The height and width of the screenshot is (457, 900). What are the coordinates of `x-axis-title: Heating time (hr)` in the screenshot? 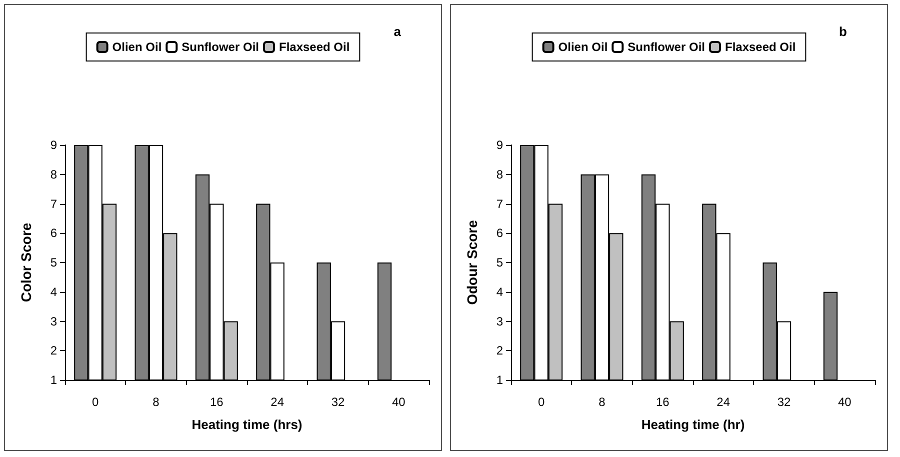 It's located at (693, 424).